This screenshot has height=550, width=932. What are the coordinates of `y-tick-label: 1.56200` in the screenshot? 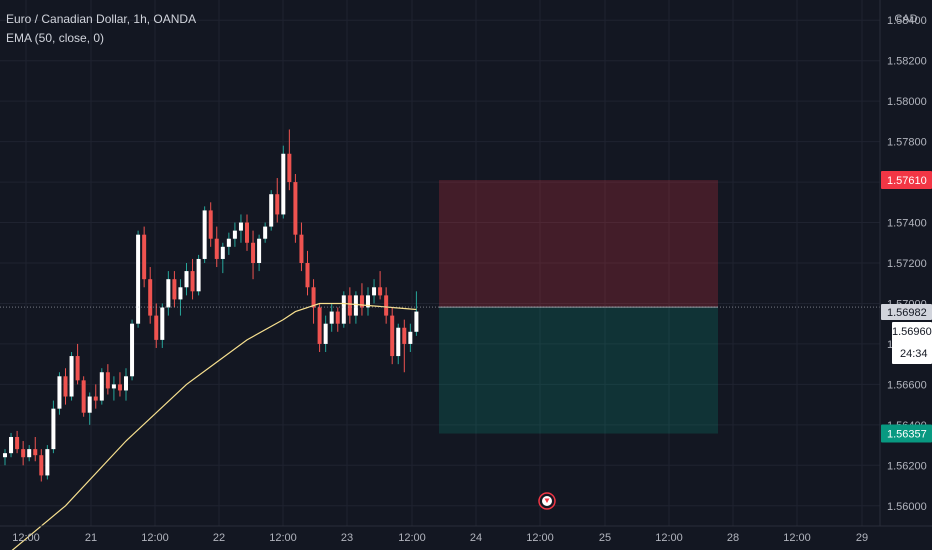 It's located at (907, 466).